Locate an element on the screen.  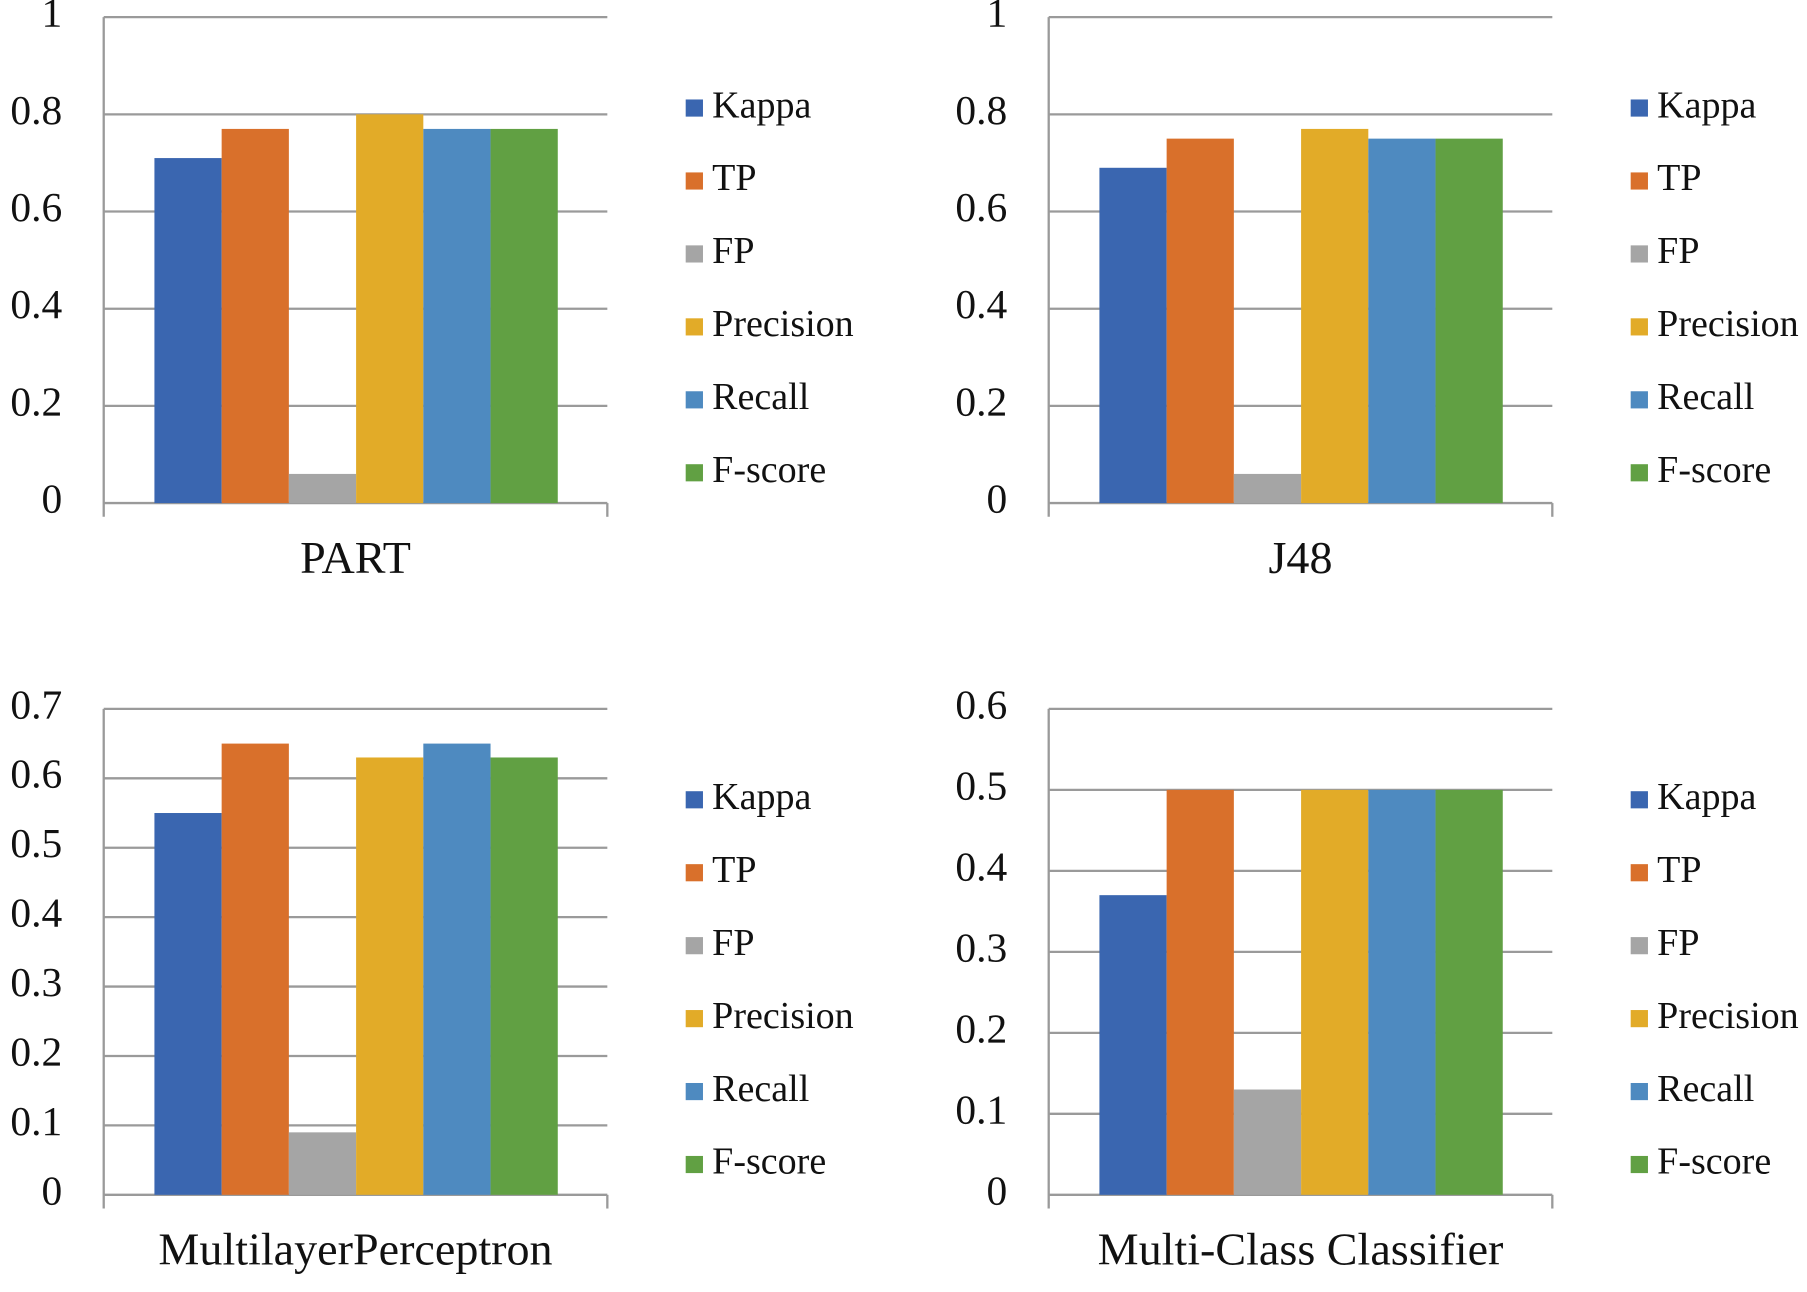
x-tick-label: PART is located at coordinates (355, 557).